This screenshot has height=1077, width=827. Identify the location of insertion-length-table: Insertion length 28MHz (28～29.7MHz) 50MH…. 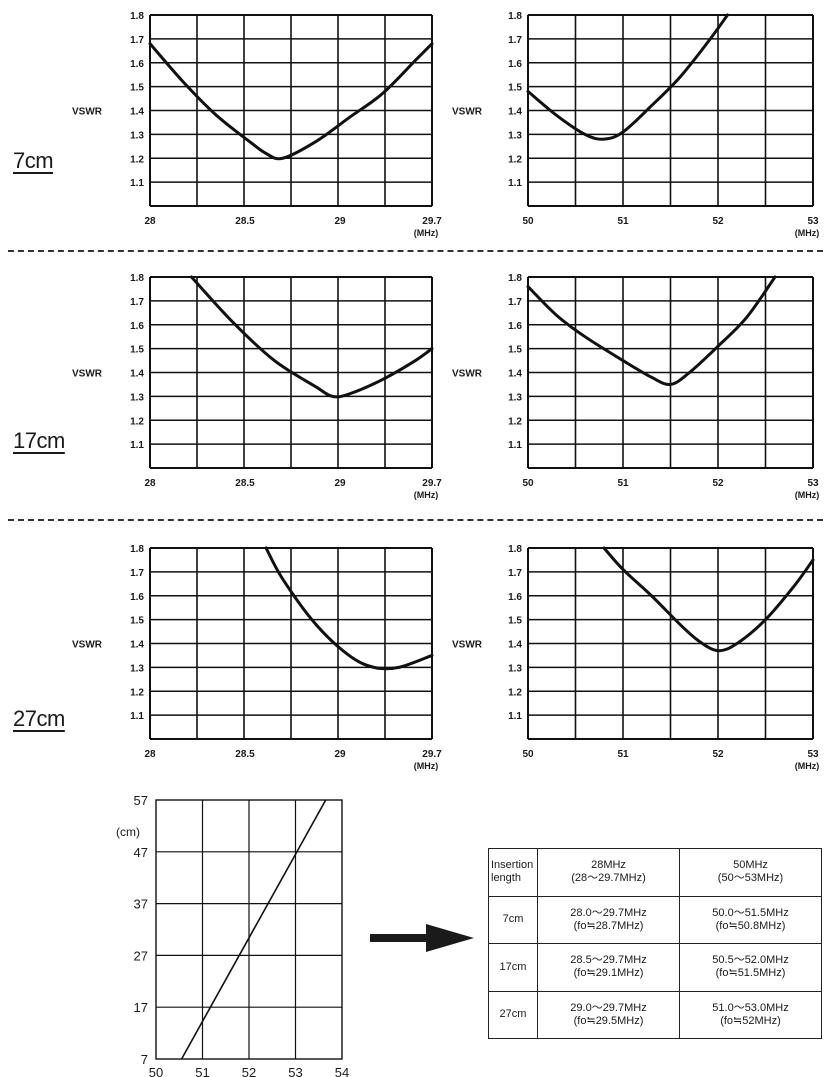
(655, 943).